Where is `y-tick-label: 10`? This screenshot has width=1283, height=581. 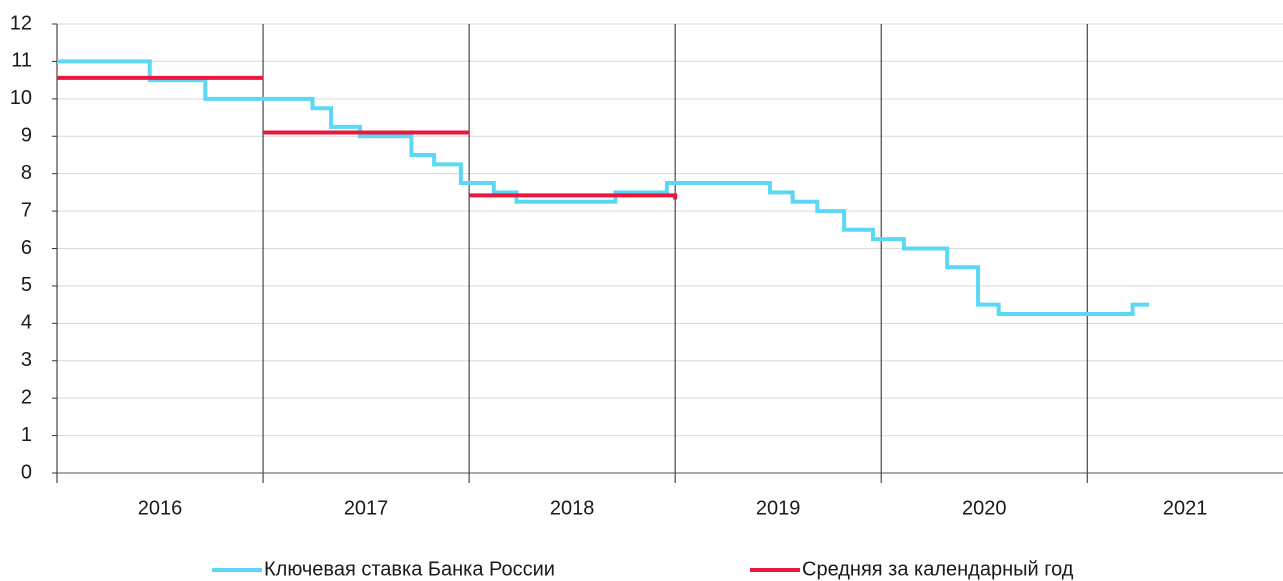 y-tick-label: 10 is located at coordinates (21, 98).